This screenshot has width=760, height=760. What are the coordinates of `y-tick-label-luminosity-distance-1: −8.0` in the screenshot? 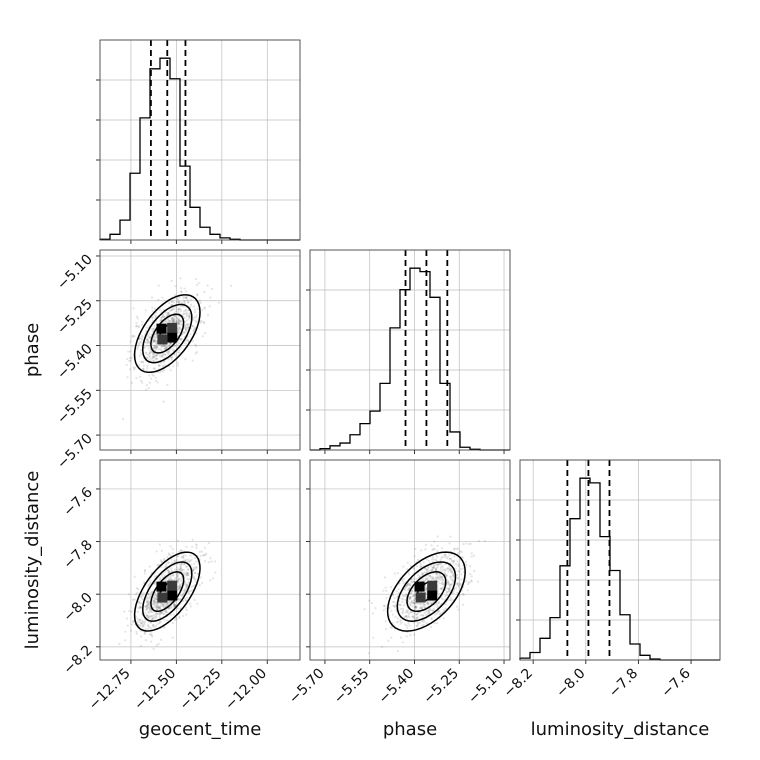 It's located at (77, 607).